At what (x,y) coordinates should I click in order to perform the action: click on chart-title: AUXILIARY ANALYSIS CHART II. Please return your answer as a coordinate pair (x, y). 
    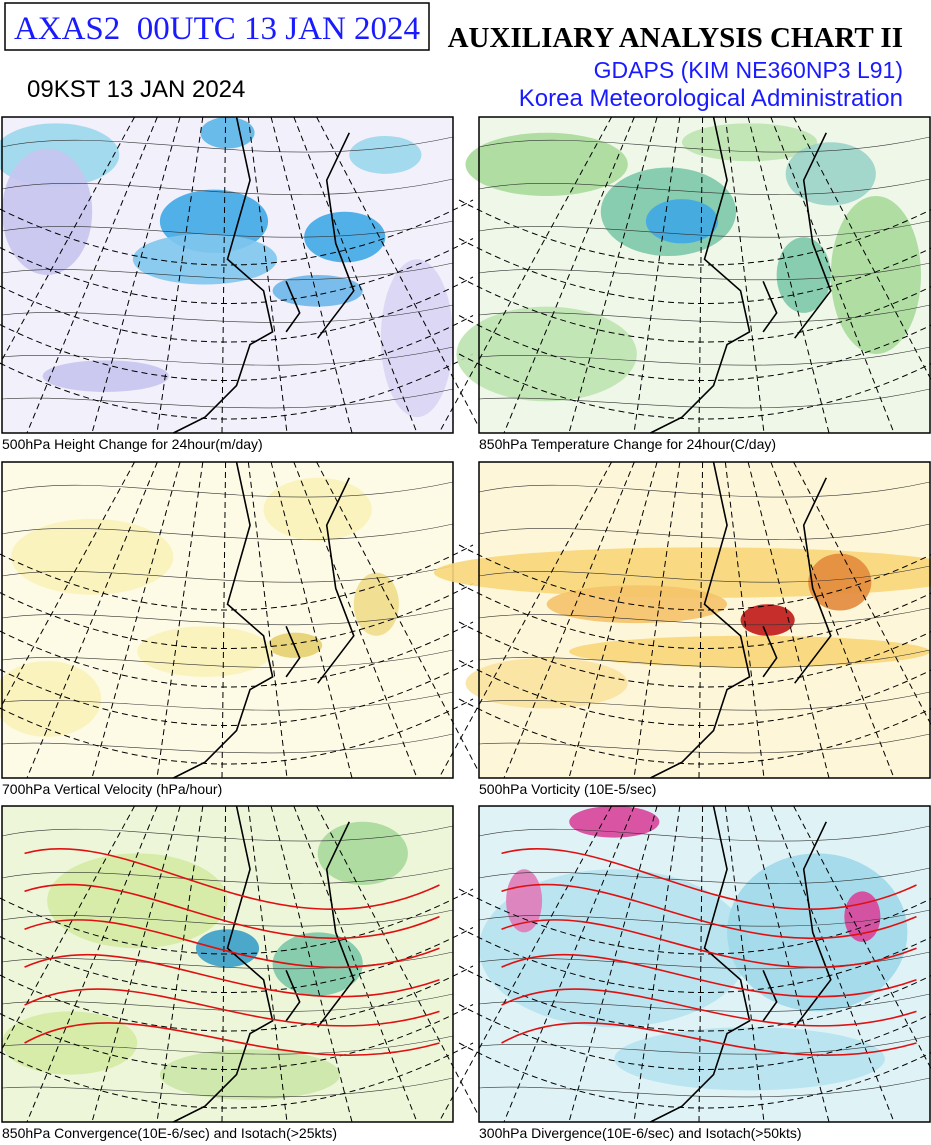
    Looking at the image, I should click on (675, 38).